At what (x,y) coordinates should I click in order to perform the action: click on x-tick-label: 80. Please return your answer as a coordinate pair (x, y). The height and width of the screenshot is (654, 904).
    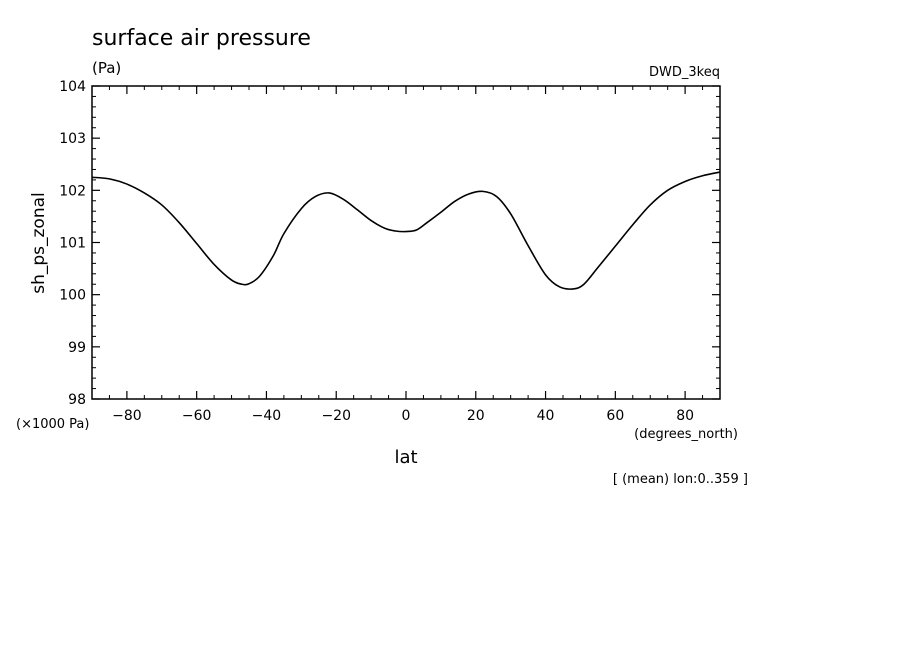
    Looking at the image, I should click on (685, 416).